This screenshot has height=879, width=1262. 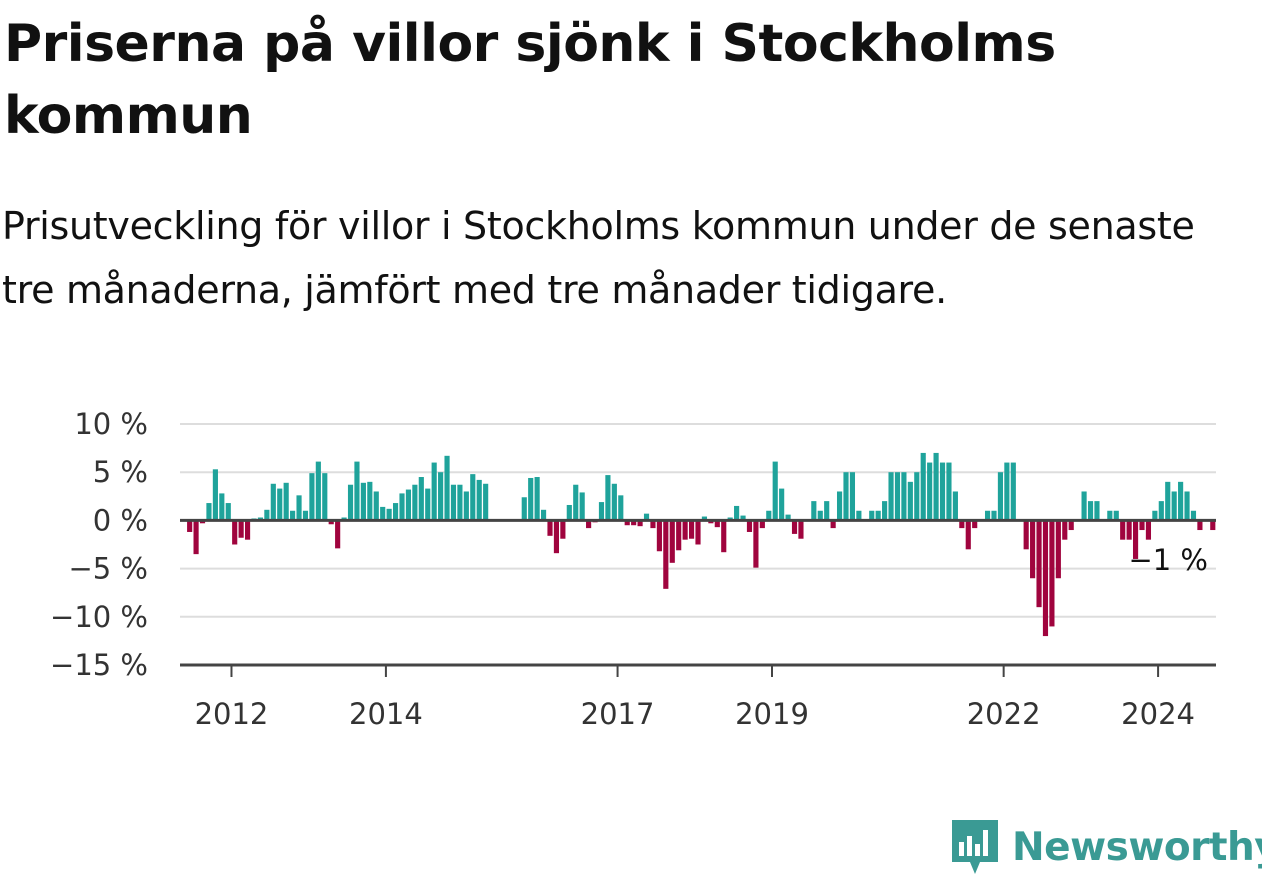 What do you see at coordinates (975, 847) in the screenshot?
I see `newsworthy-logo-icon` at bounding box center [975, 847].